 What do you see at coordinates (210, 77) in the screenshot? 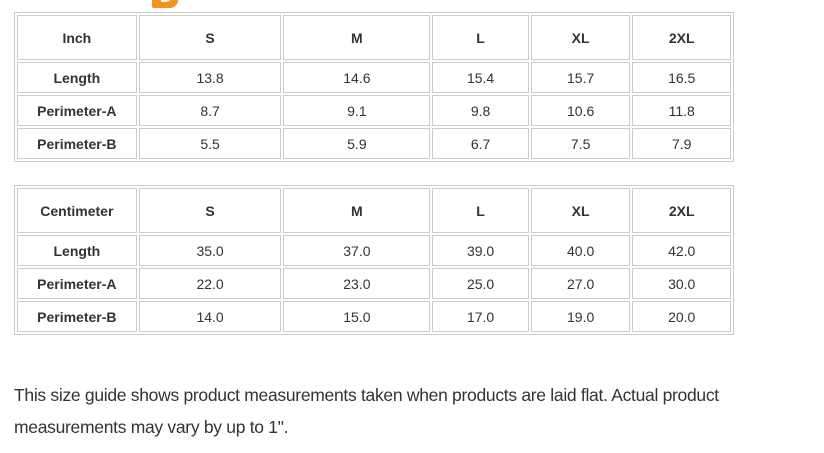
I see `value-cell: 13.8` at bounding box center [210, 77].